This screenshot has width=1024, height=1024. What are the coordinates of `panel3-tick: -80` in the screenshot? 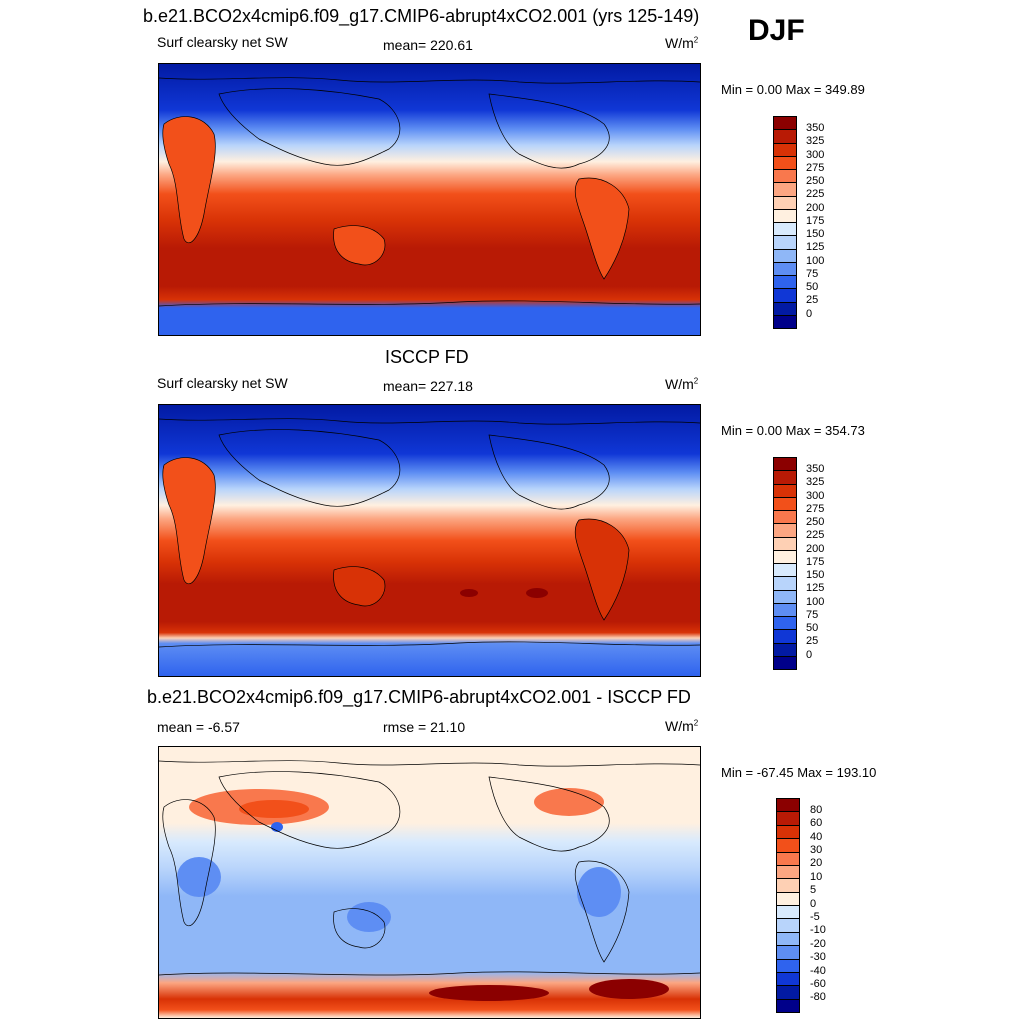 It's located at (818, 997).